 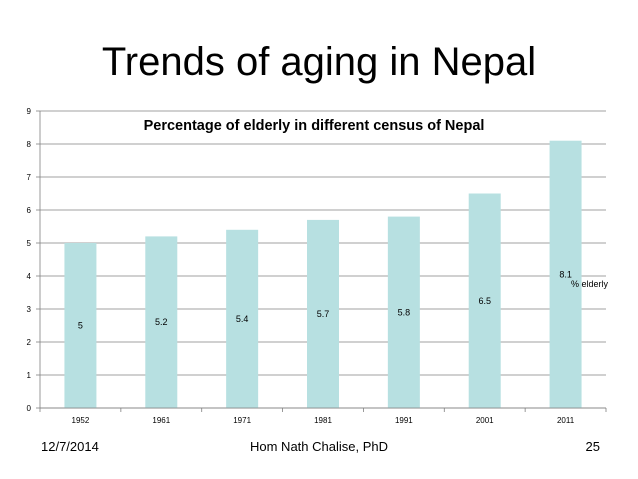 What do you see at coordinates (590, 284) in the screenshot?
I see `legend-entry: % elderly` at bounding box center [590, 284].